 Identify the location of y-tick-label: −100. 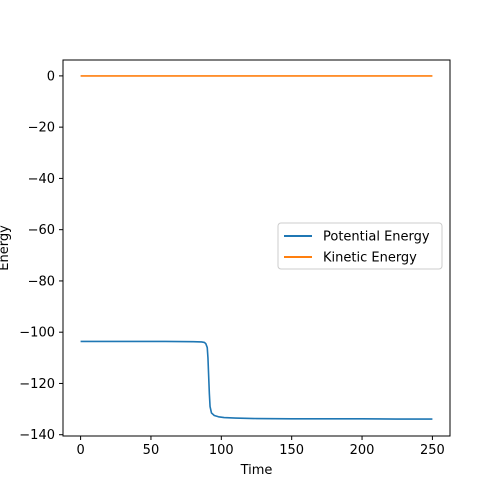
(37, 333).